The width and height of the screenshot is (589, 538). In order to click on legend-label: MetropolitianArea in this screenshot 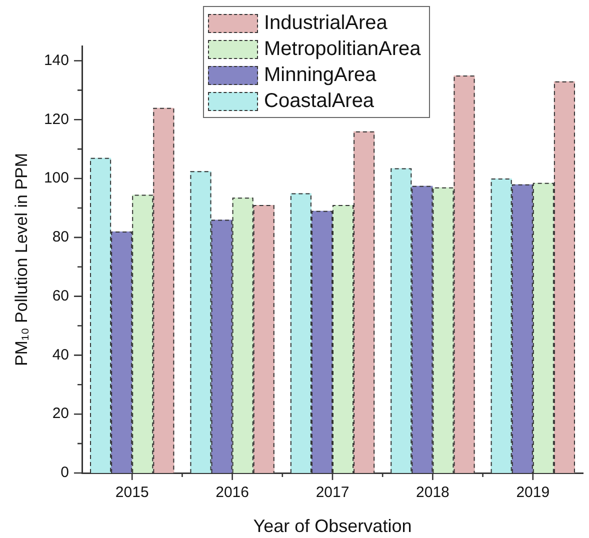, I will do `click(342, 49)`.